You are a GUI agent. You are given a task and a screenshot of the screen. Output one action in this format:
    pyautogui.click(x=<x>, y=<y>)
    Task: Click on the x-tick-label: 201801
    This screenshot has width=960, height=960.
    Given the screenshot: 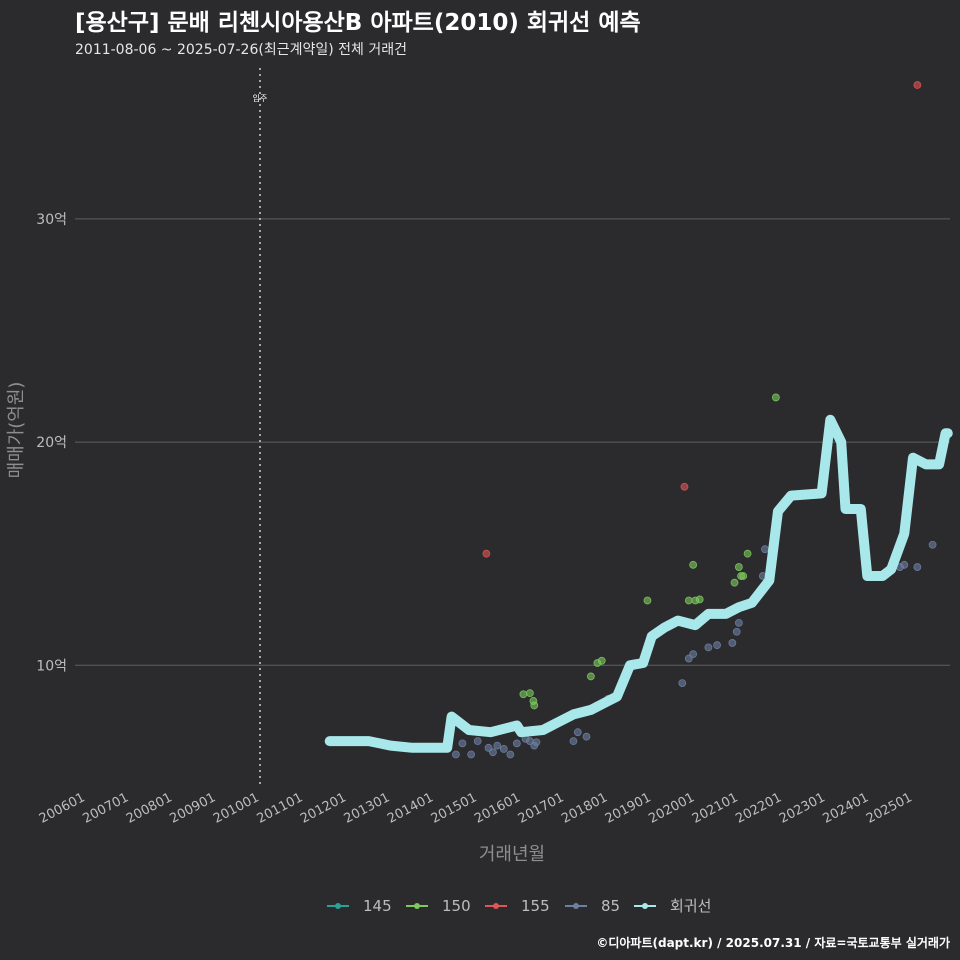 What is the action you would take?
    pyautogui.click(x=584, y=808)
    